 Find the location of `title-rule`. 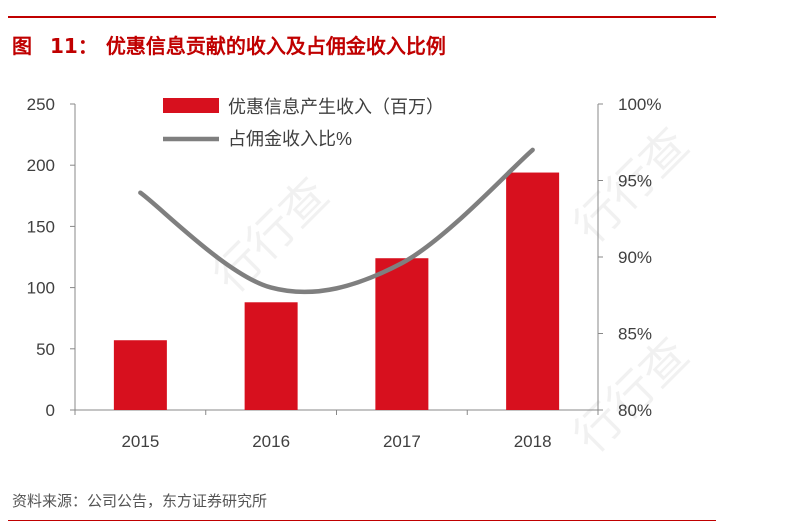

title-rule is located at coordinates (362, 17).